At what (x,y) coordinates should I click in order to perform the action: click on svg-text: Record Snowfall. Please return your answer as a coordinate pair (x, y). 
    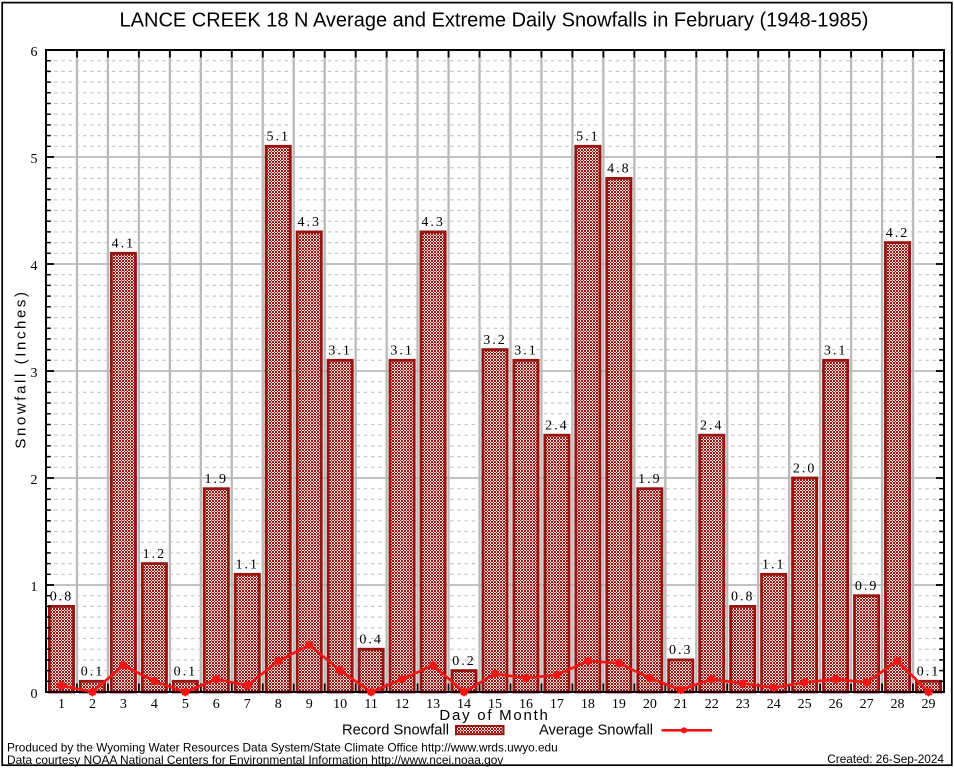
    Looking at the image, I should click on (395, 731).